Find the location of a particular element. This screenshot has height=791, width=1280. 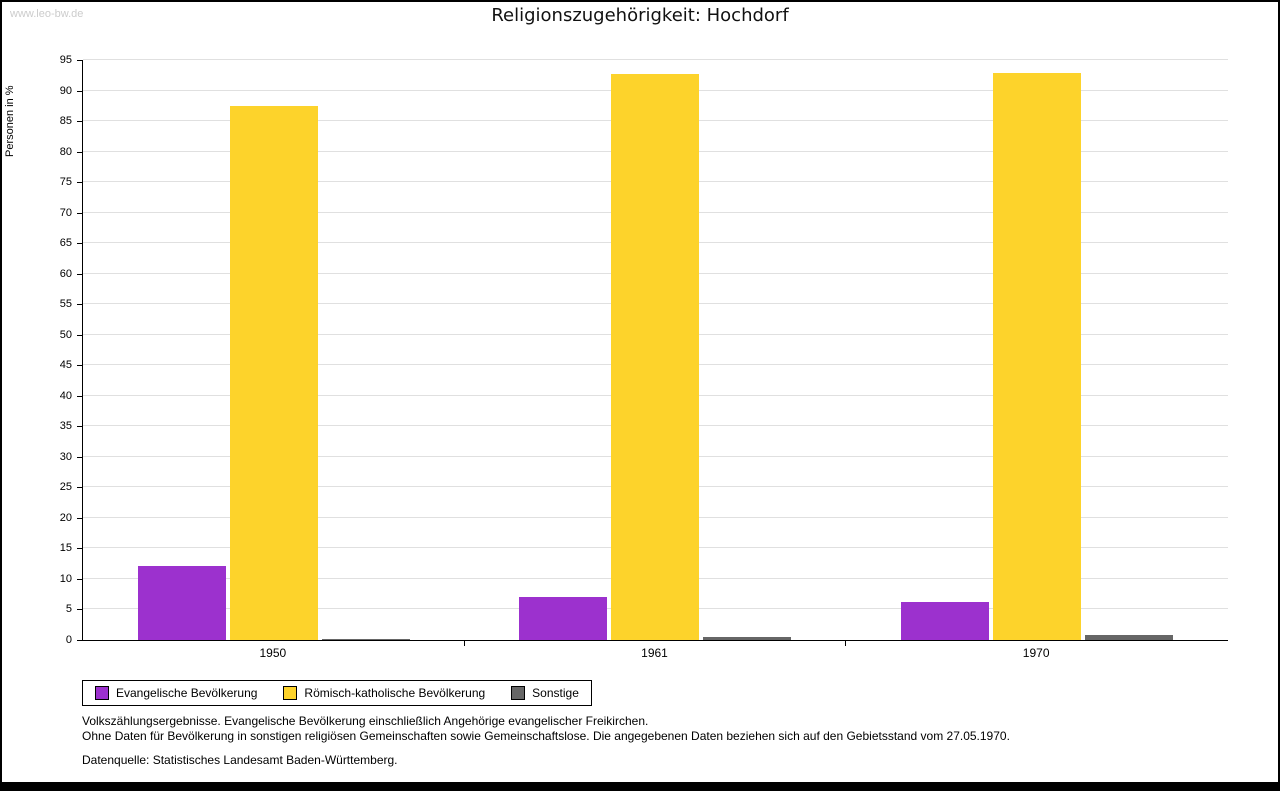

legend-item: Römisch-katholische Bevölkerung is located at coordinates (384, 693).